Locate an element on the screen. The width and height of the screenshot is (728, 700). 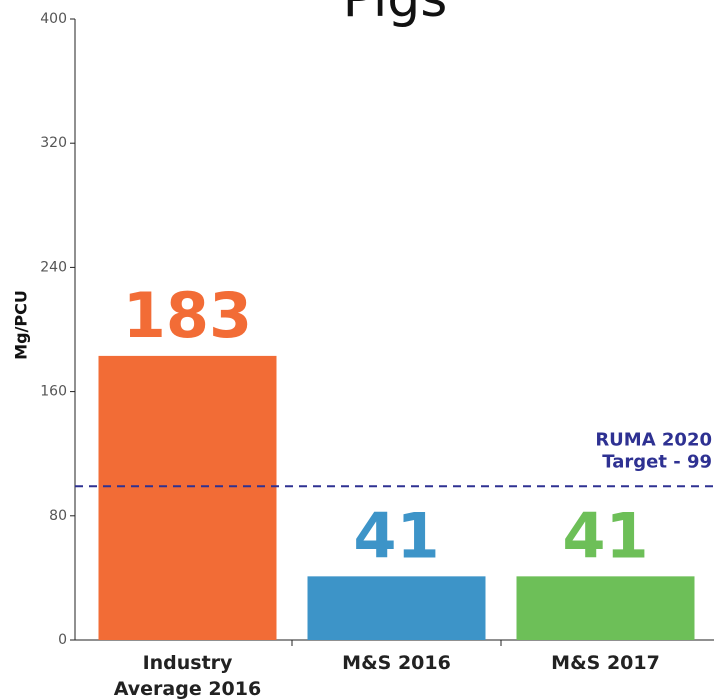
target-label: RUMA 2020 is located at coordinates (653, 439).